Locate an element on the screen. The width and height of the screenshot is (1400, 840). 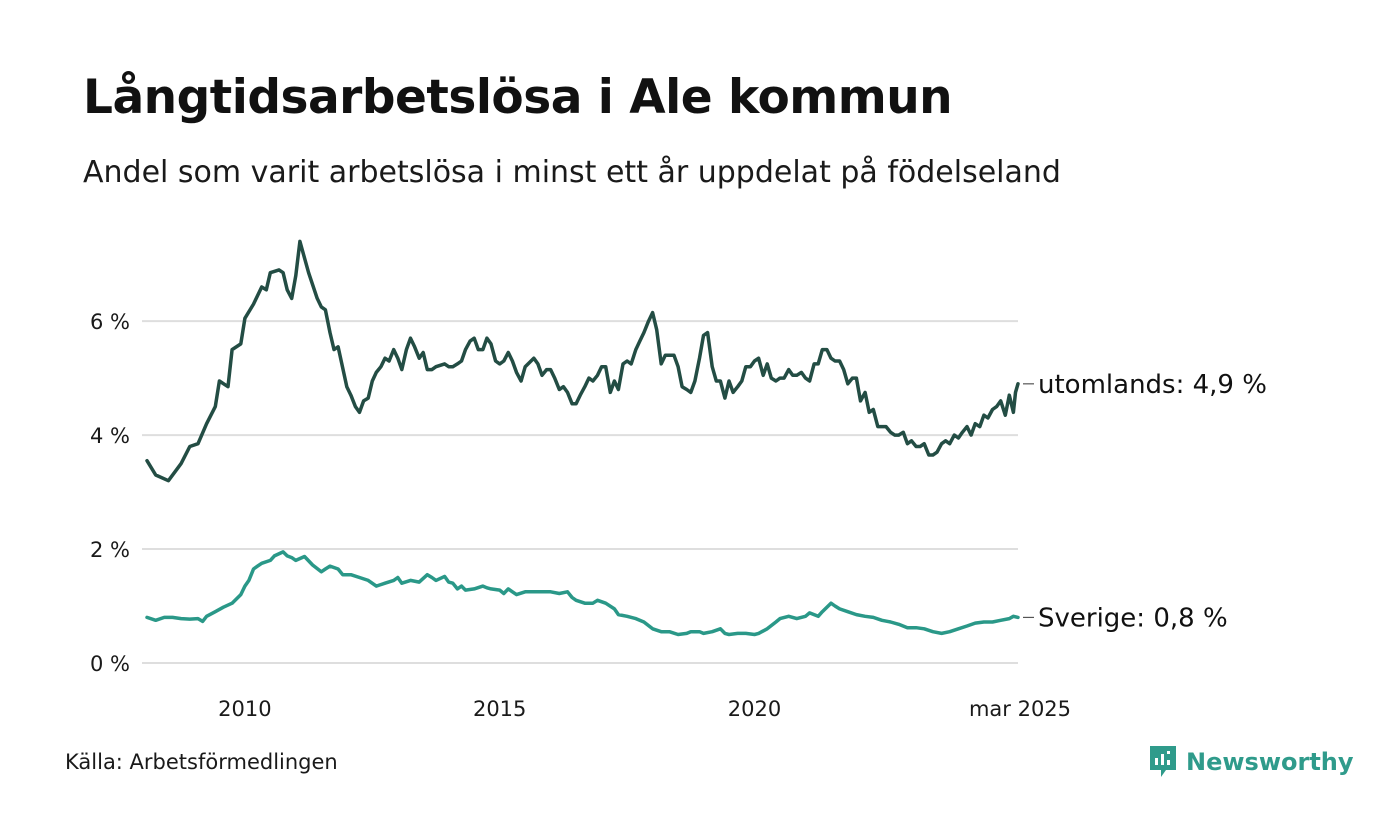
x-tick-label: 2010 is located at coordinates (244, 709).